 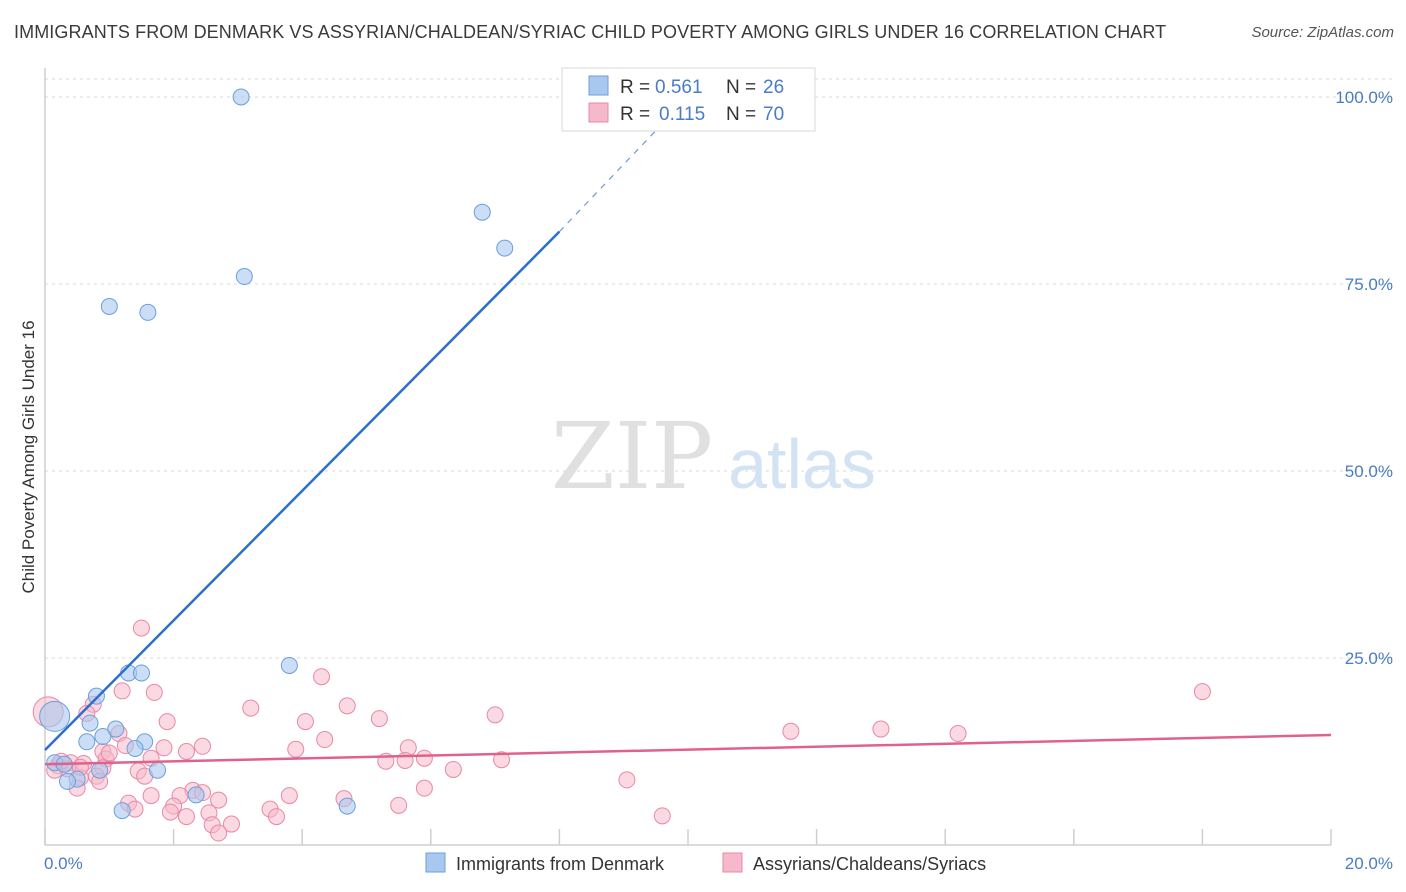 What do you see at coordinates (632, 456) in the screenshot?
I see `watermark-zip: ZIP` at bounding box center [632, 456].